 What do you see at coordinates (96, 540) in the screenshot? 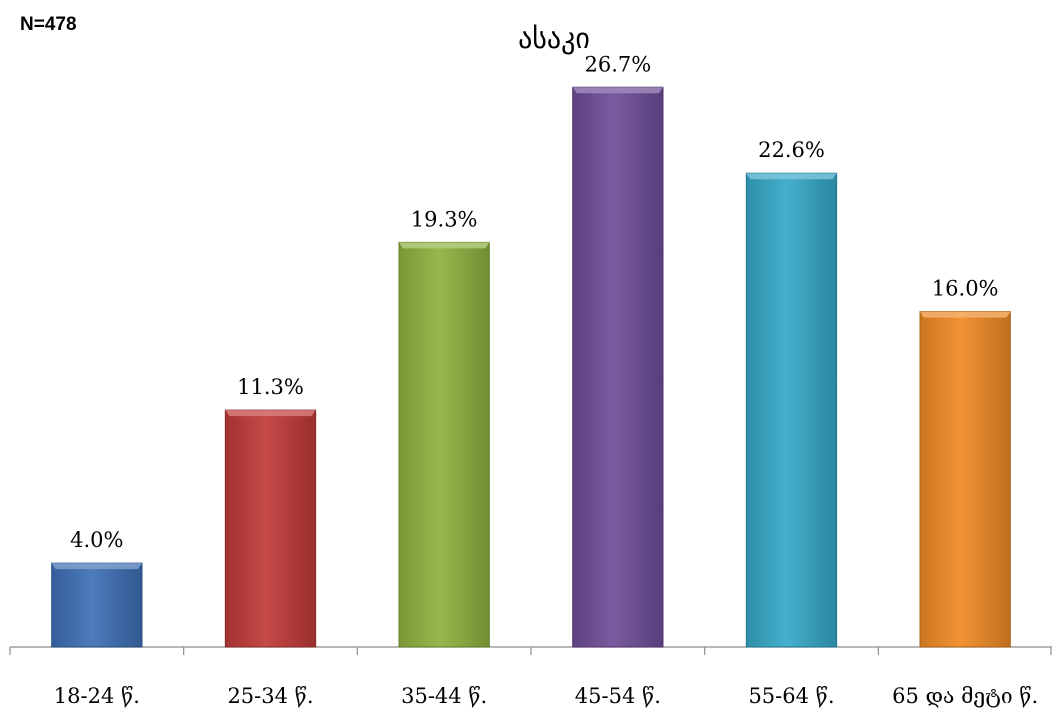
I see `value-label-1: 4.0%` at bounding box center [96, 540].